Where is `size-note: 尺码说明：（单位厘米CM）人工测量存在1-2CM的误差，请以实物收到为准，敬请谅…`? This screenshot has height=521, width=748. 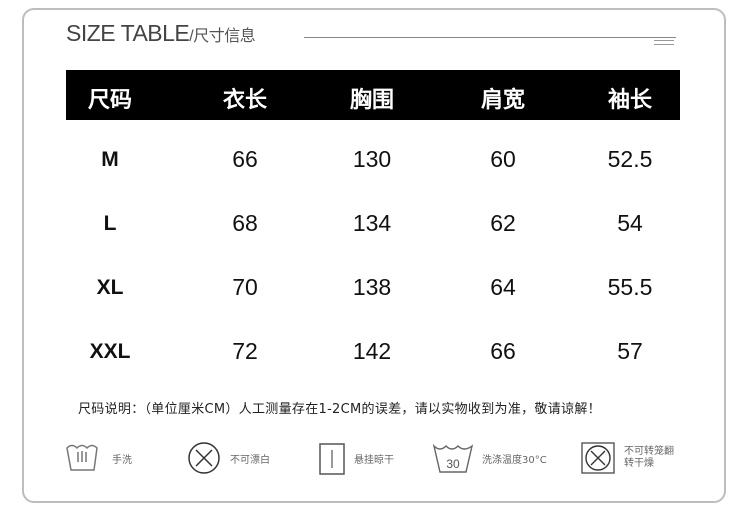 size-note: 尺码说明：（单位厘米CM）人工测量存在1-2CM的误差，请以实物收到为准，敬请谅… is located at coordinates (339, 409).